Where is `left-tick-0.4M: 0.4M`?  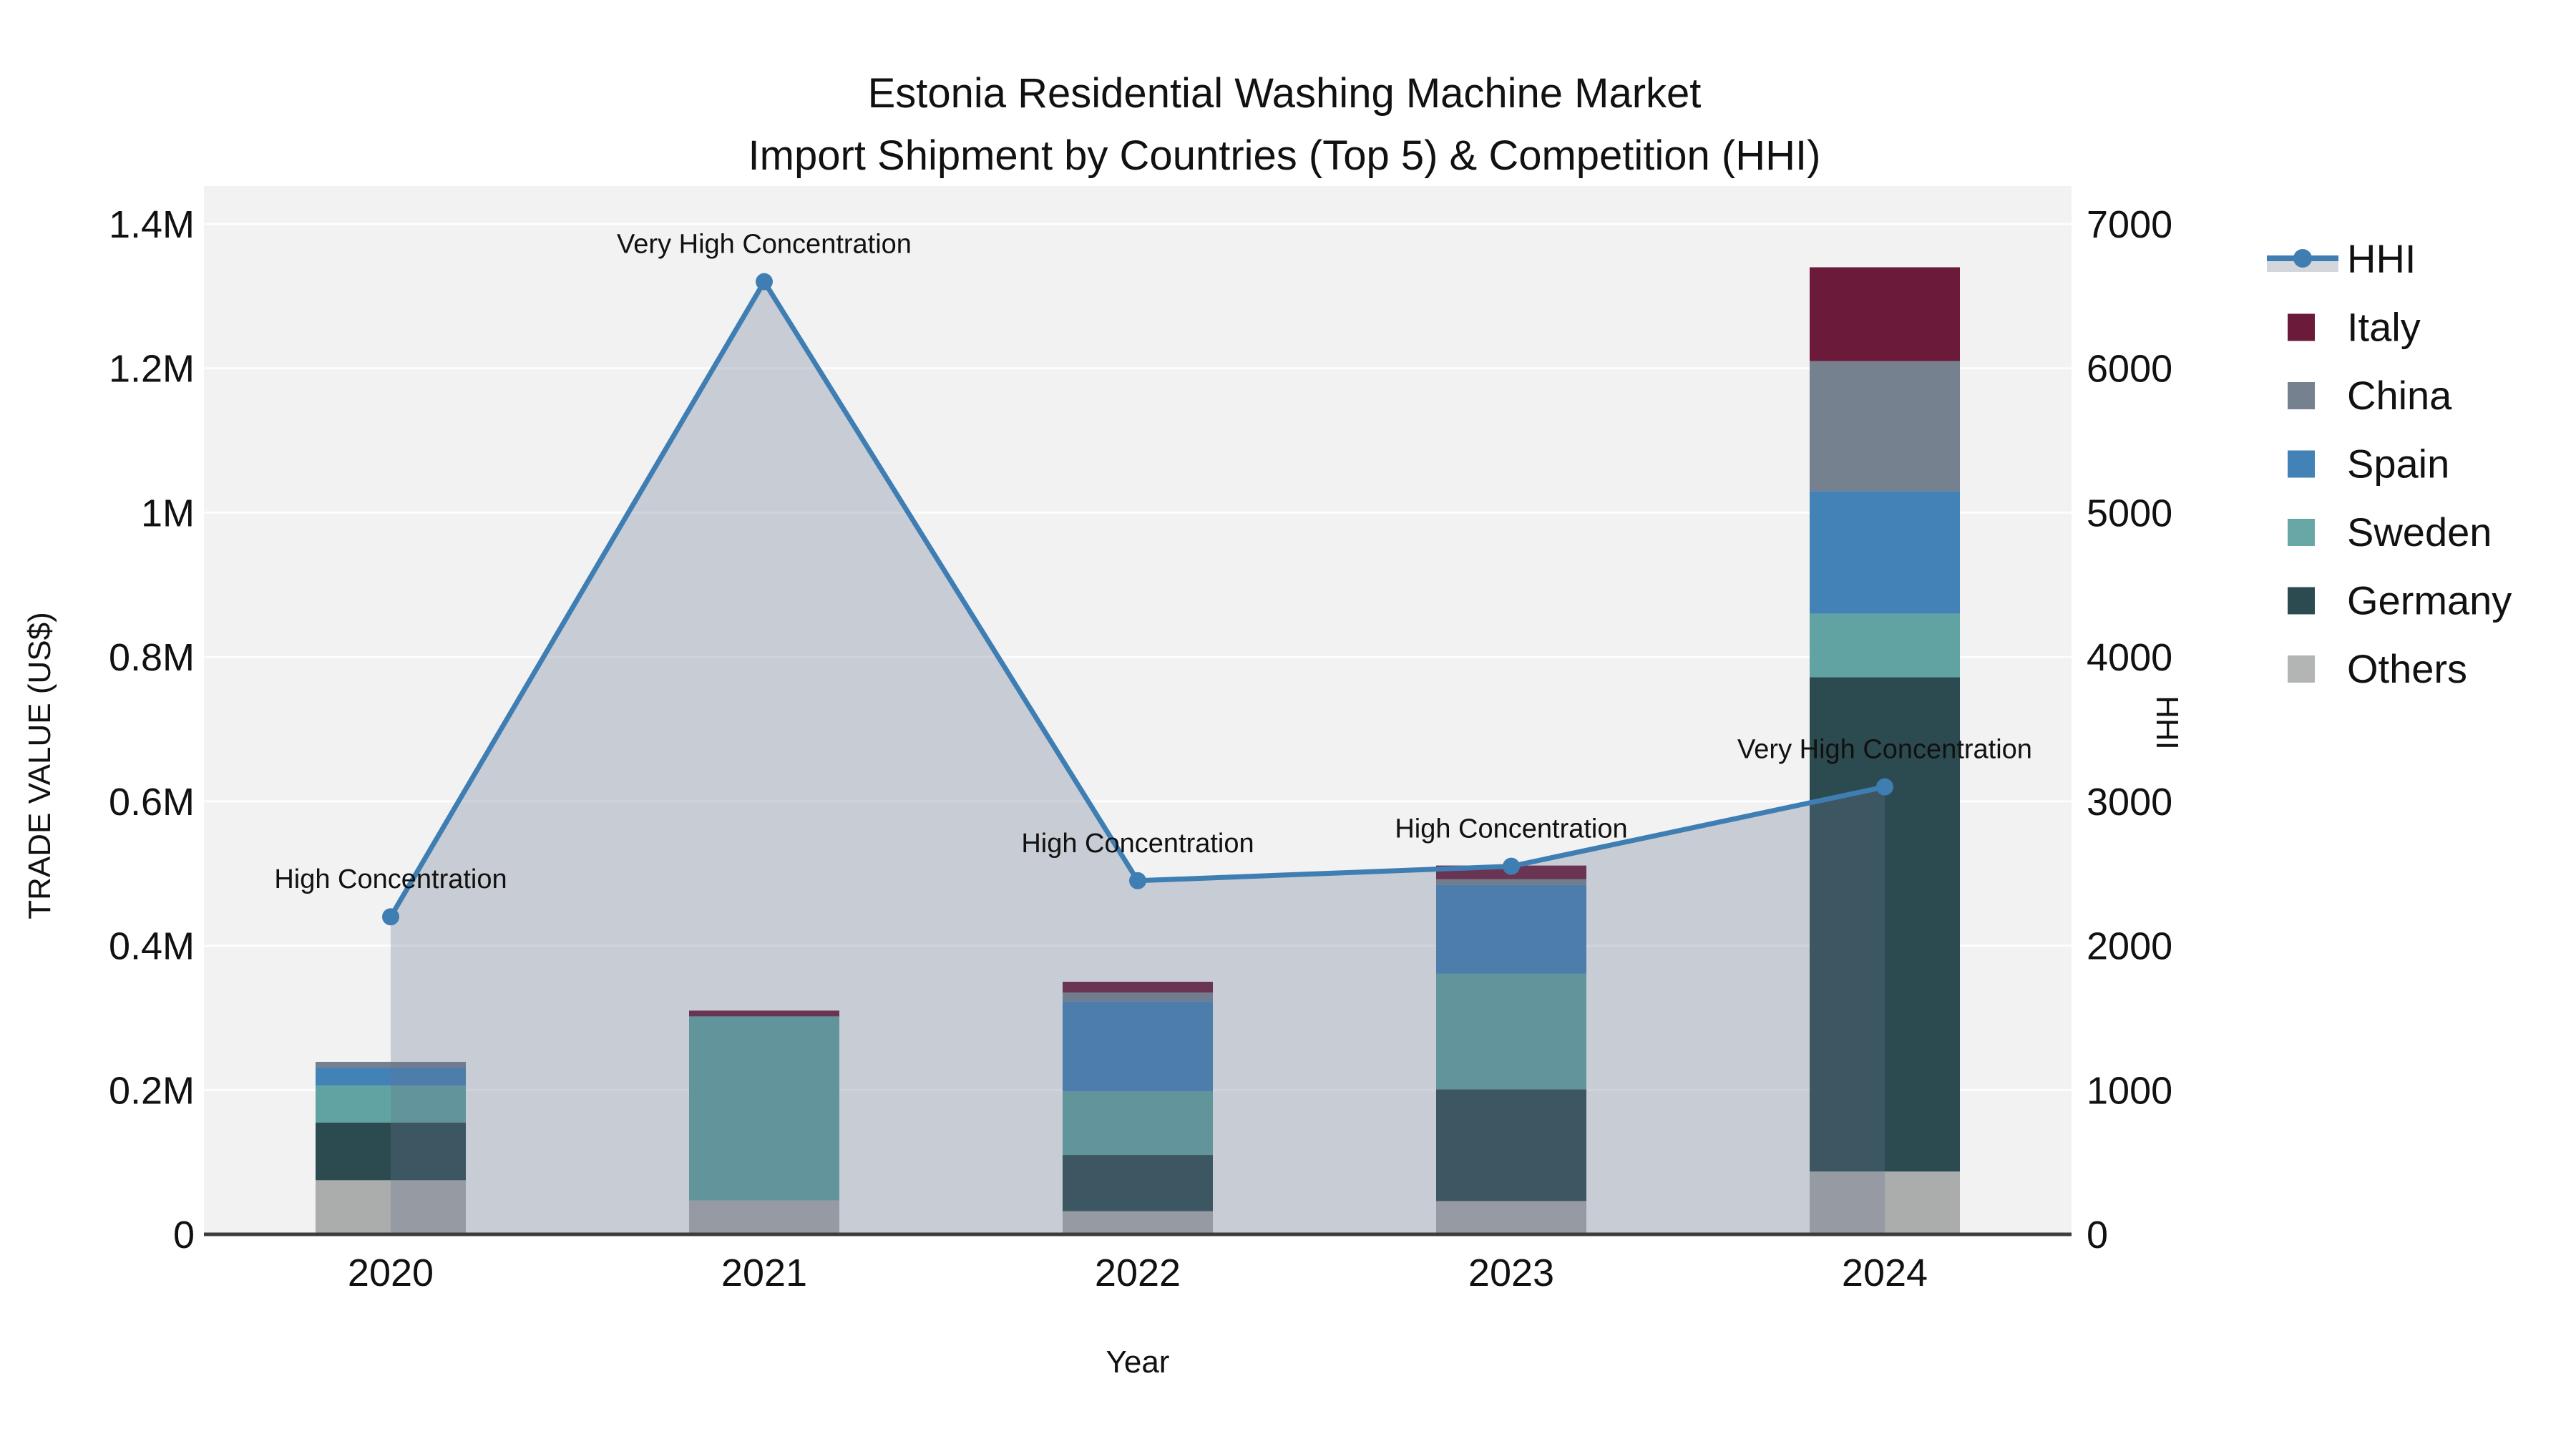
left-tick-0.4M: 0.4M is located at coordinates (152, 946).